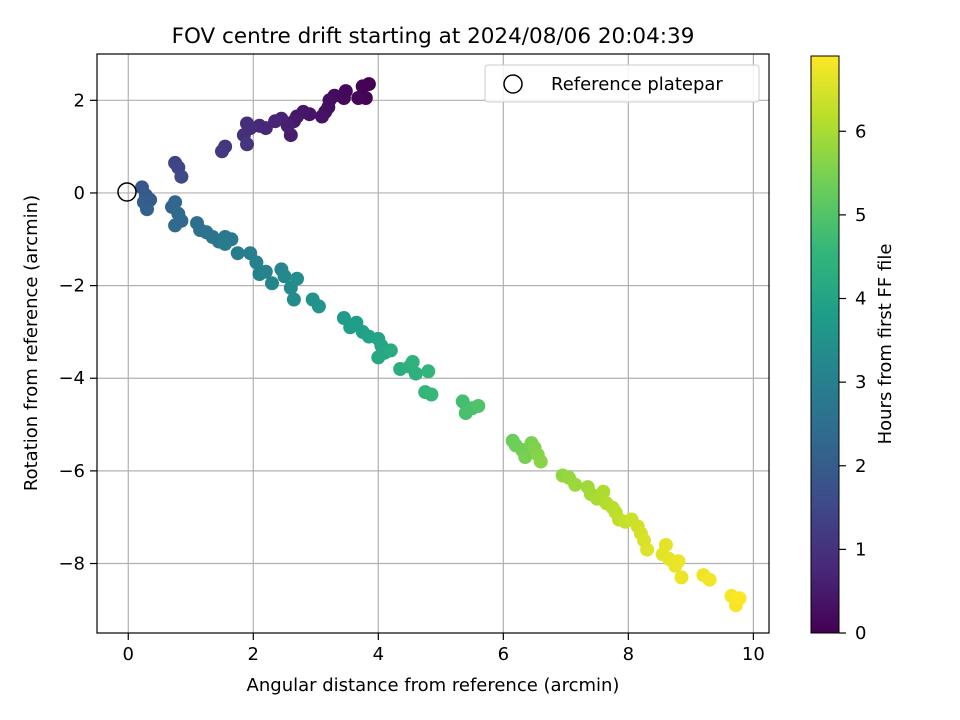  What do you see at coordinates (127, 192) in the screenshot?
I see `reference-marker` at bounding box center [127, 192].